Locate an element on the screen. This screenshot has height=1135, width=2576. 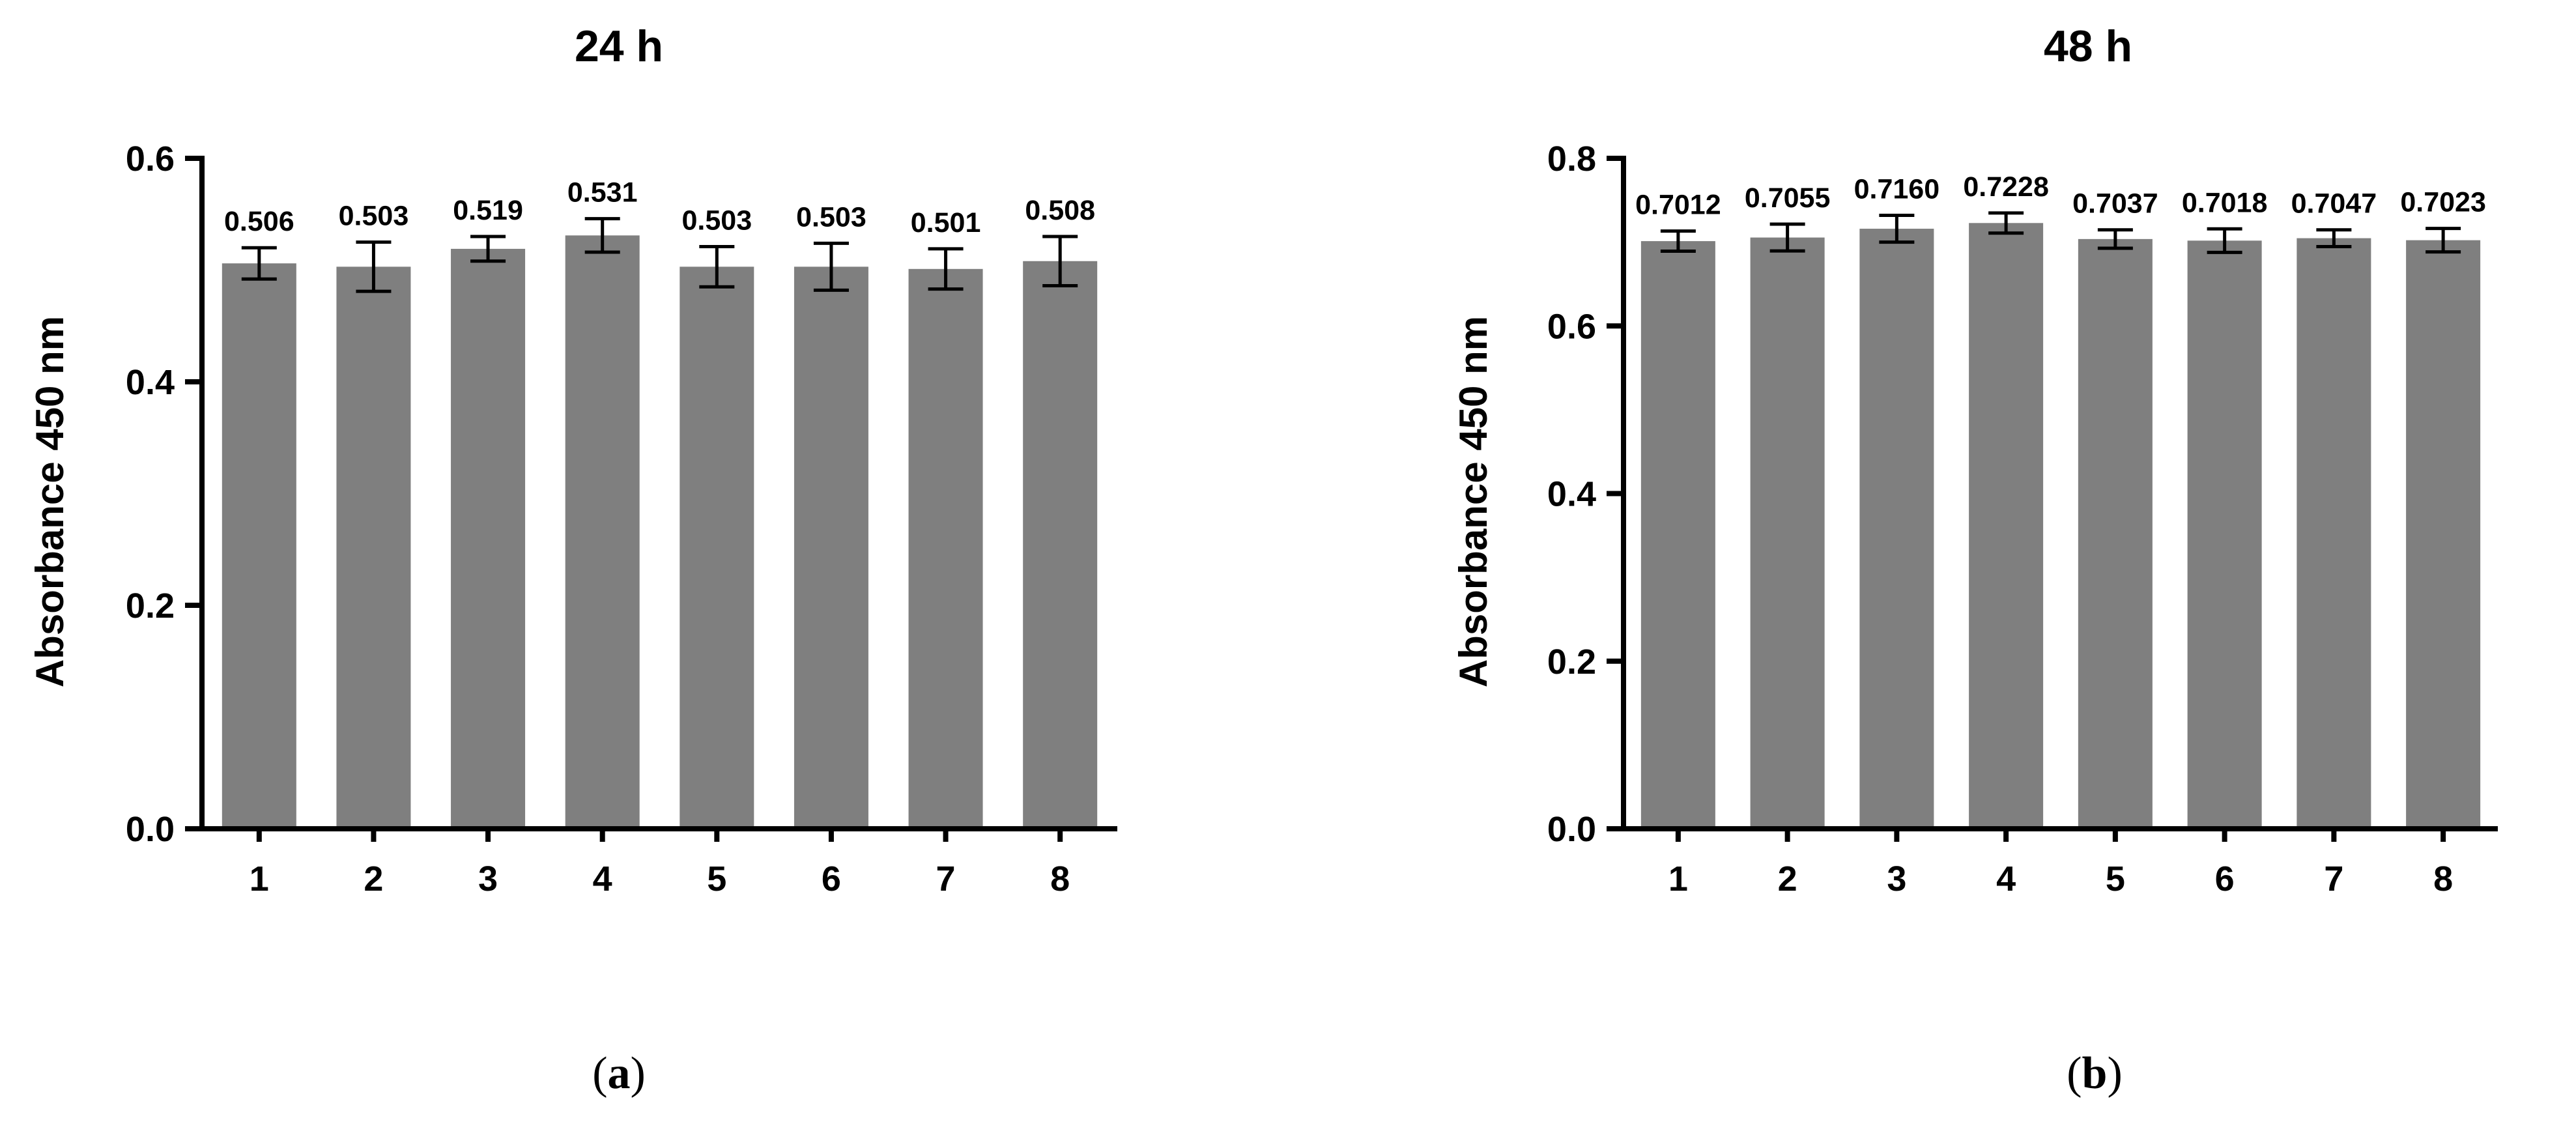
data-label-8: 0.7023 is located at coordinates (2443, 202).